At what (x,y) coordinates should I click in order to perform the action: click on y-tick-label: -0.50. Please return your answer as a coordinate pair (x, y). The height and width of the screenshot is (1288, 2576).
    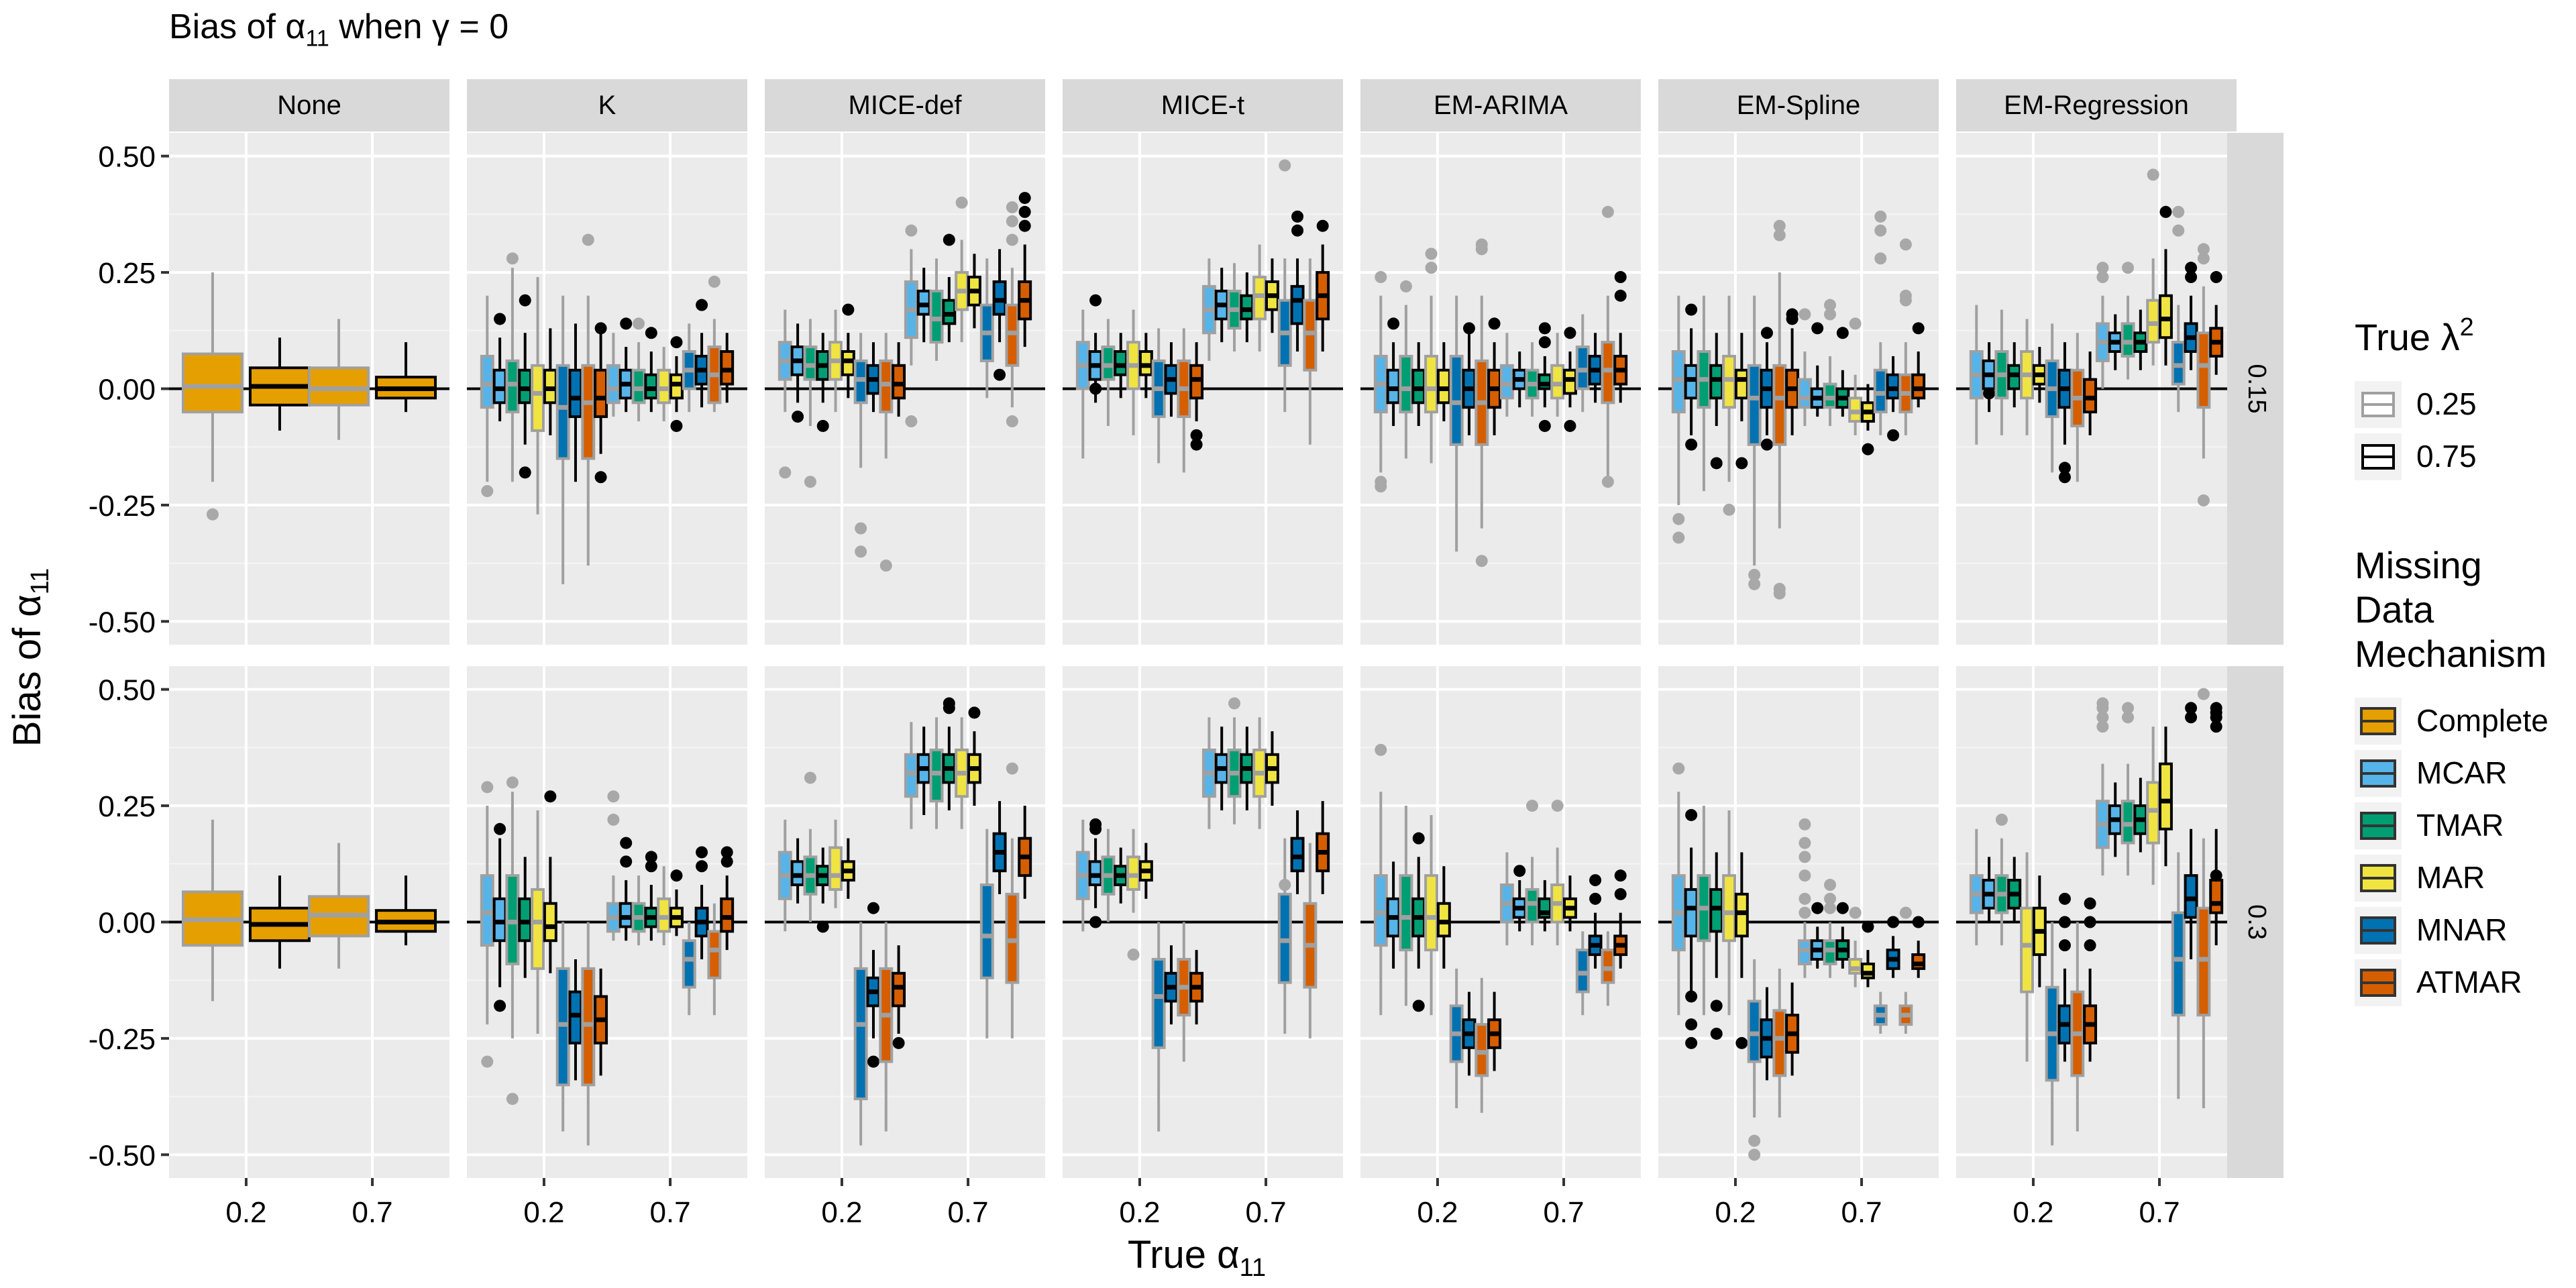
    Looking at the image, I should click on (122, 622).